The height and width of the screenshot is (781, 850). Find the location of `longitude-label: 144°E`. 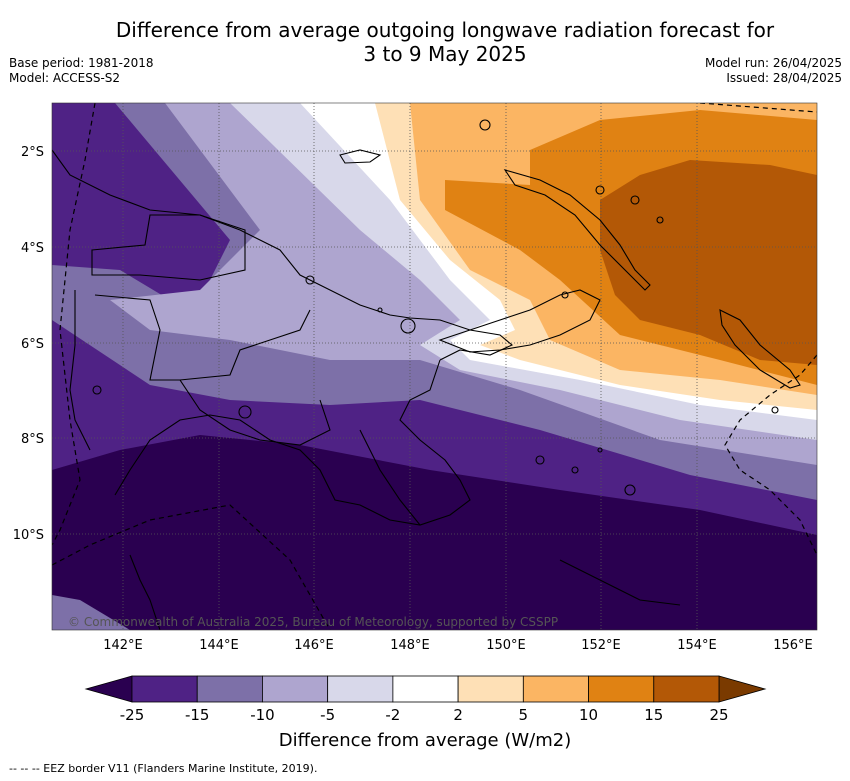

longitude-label: 144°E is located at coordinates (219, 645).